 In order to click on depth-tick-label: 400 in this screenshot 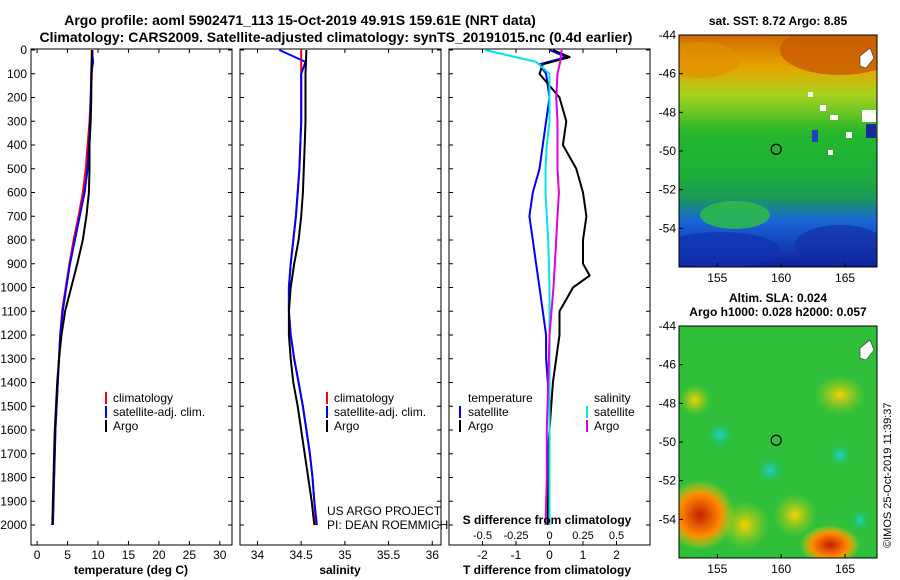, I will do `click(17, 145)`.